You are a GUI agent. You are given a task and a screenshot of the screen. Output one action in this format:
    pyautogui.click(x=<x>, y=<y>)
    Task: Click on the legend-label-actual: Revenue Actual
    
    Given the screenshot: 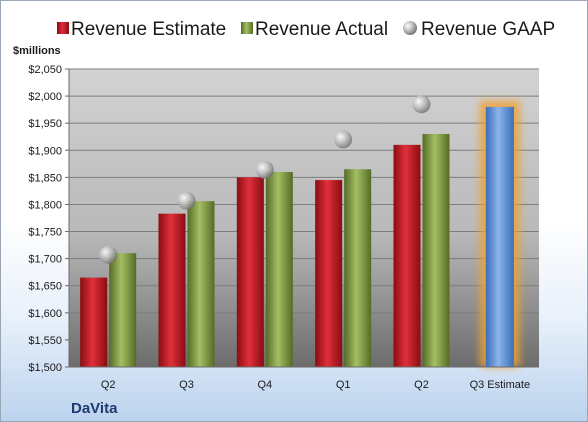 What is the action you would take?
    pyautogui.click(x=321, y=29)
    